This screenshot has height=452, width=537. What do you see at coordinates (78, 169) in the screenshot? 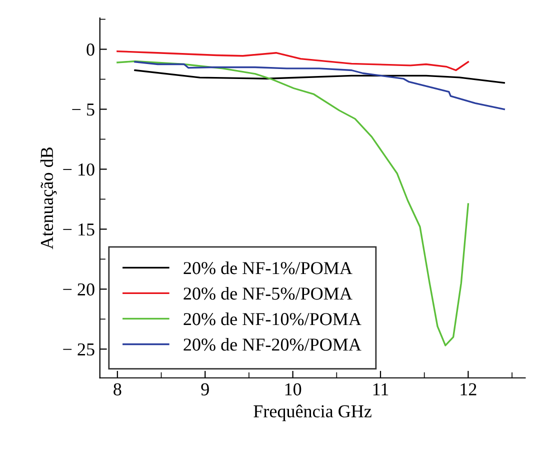
I see `y-tick-label: − 10` at bounding box center [78, 169].